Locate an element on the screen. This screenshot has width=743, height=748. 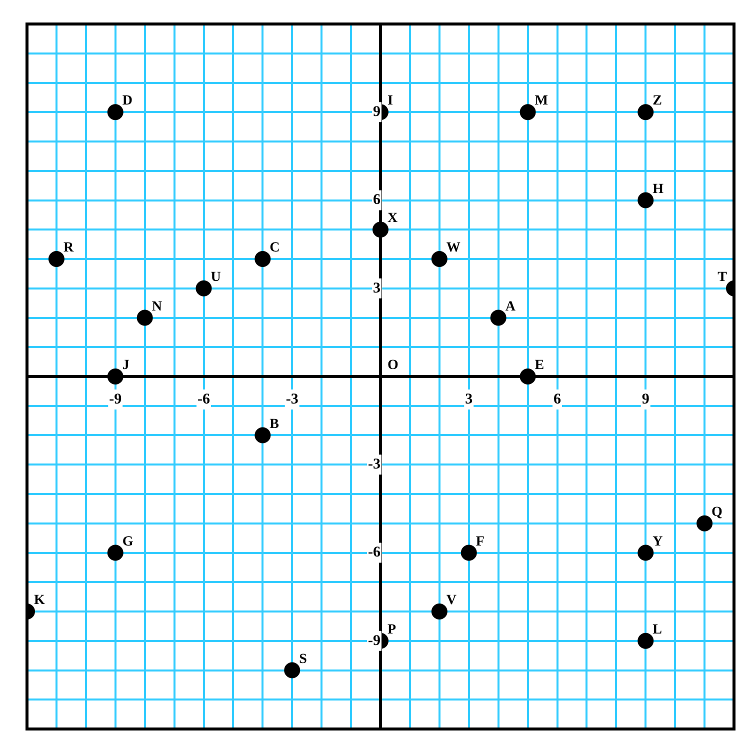
data-label: C is located at coordinates (275, 248).